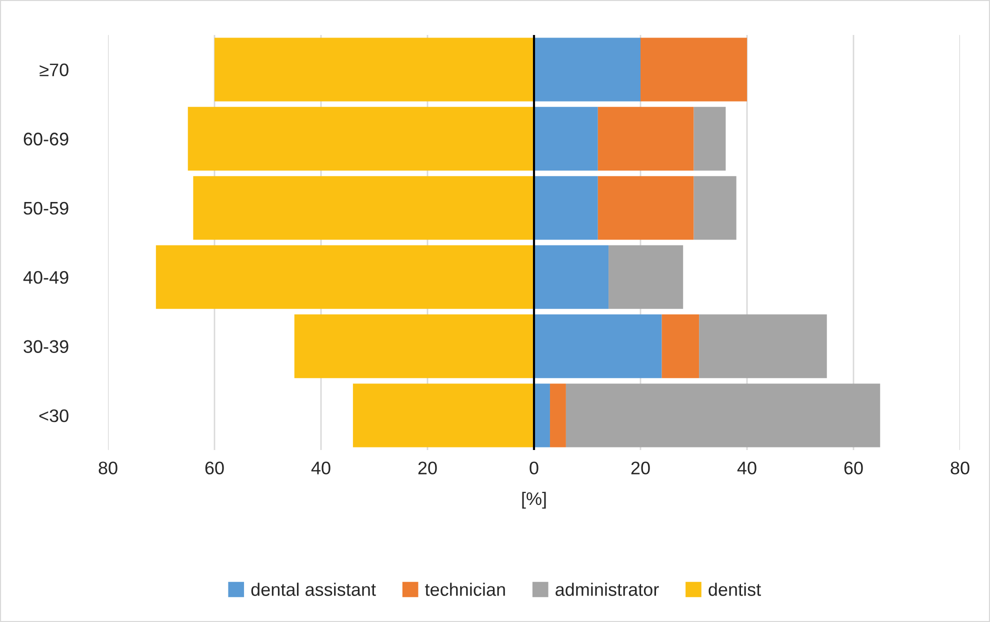  I want to click on legend-label: technician, so click(465, 589).